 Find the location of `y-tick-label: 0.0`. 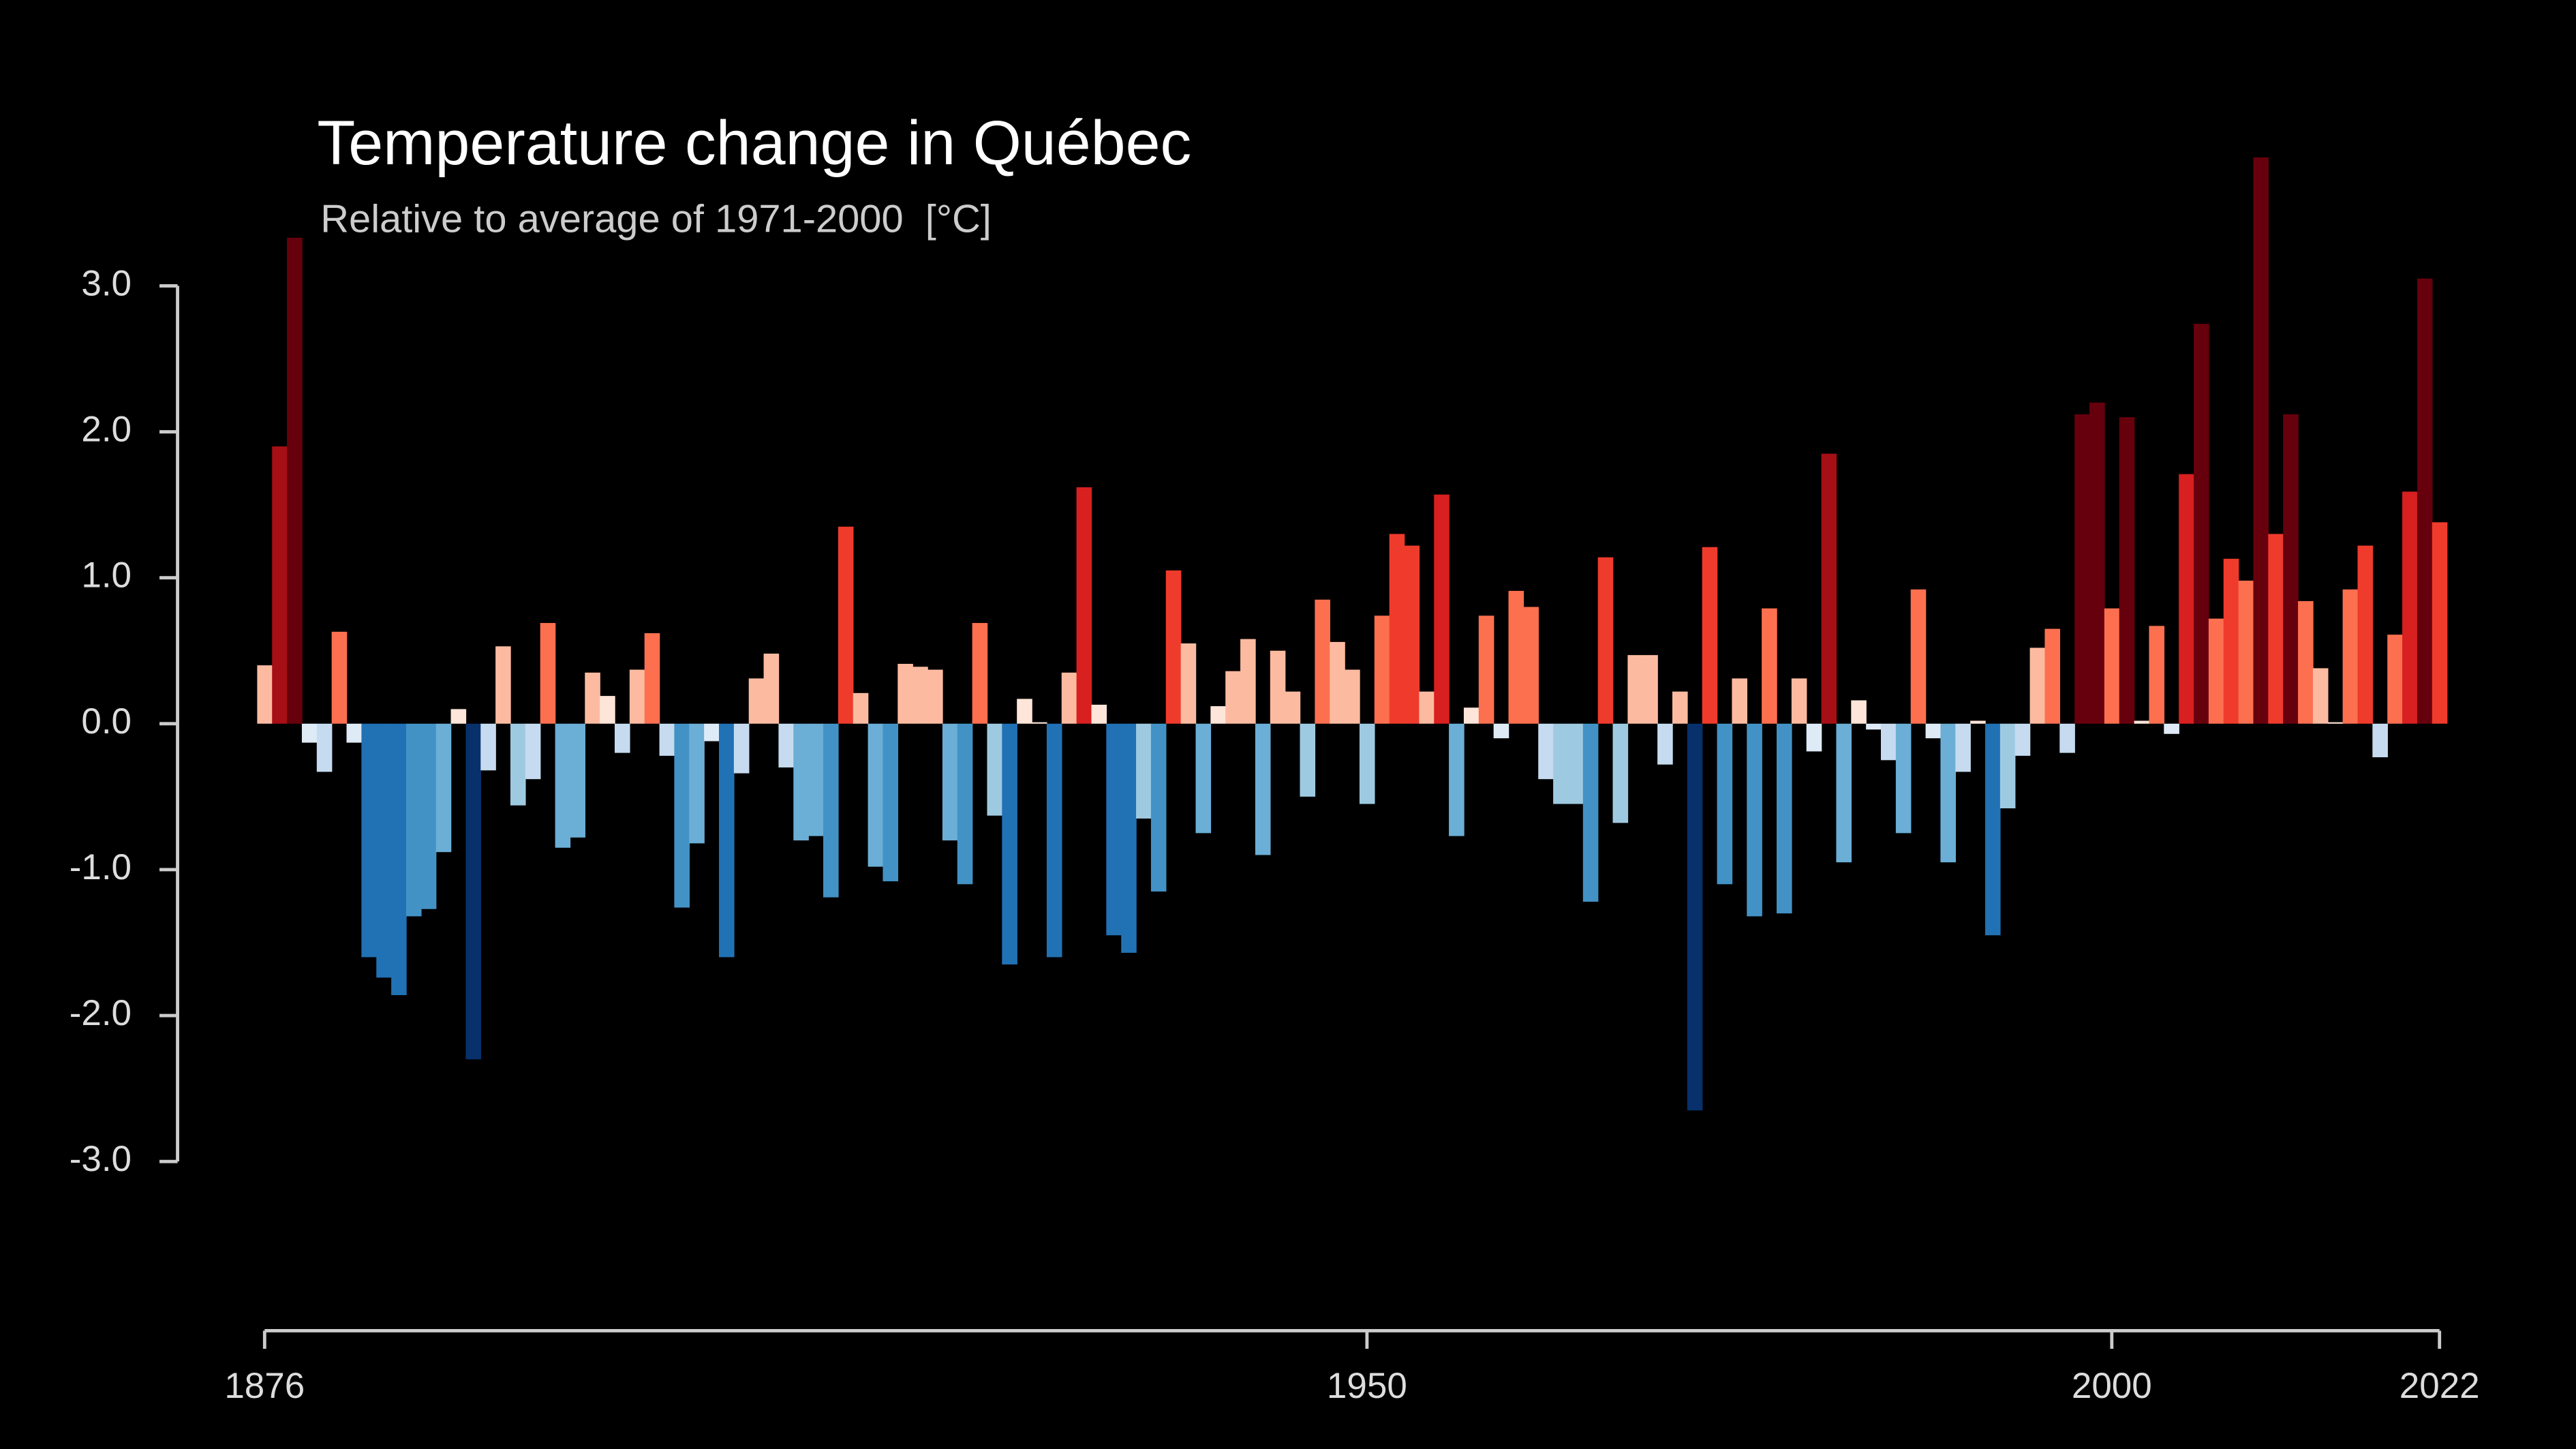

y-tick-label: 0.0 is located at coordinates (107, 722).